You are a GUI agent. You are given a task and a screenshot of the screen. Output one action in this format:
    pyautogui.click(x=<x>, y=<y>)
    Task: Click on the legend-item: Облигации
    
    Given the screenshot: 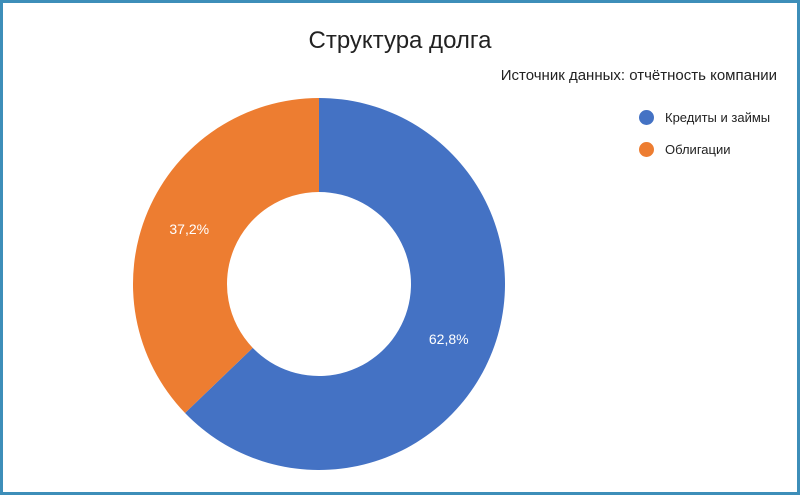 What is the action you would take?
    pyautogui.click(x=704, y=149)
    